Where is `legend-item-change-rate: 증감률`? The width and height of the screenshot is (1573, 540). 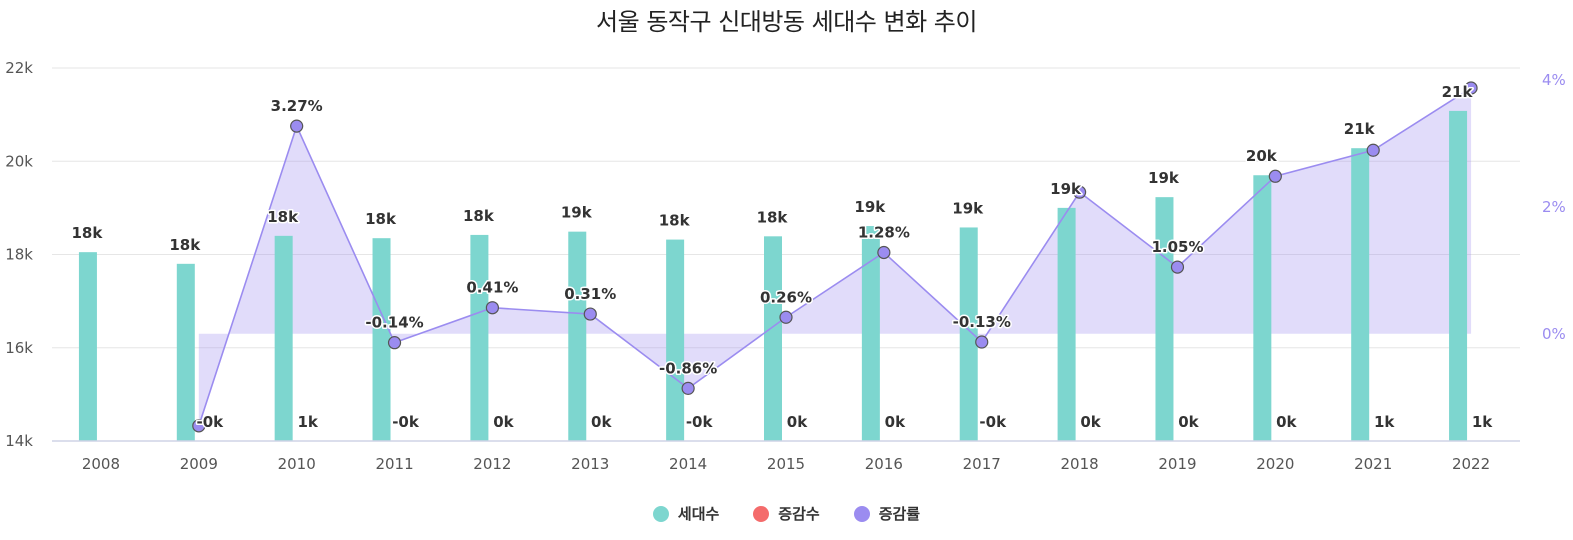
legend-item-change-rate: 증감률 is located at coordinates (887, 513).